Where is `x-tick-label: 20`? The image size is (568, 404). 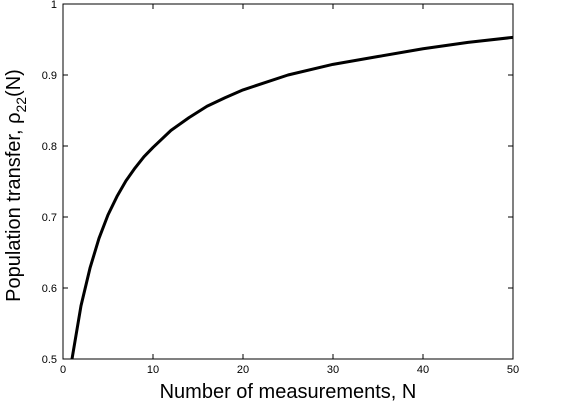 x-tick-label: 20 is located at coordinates (243, 370).